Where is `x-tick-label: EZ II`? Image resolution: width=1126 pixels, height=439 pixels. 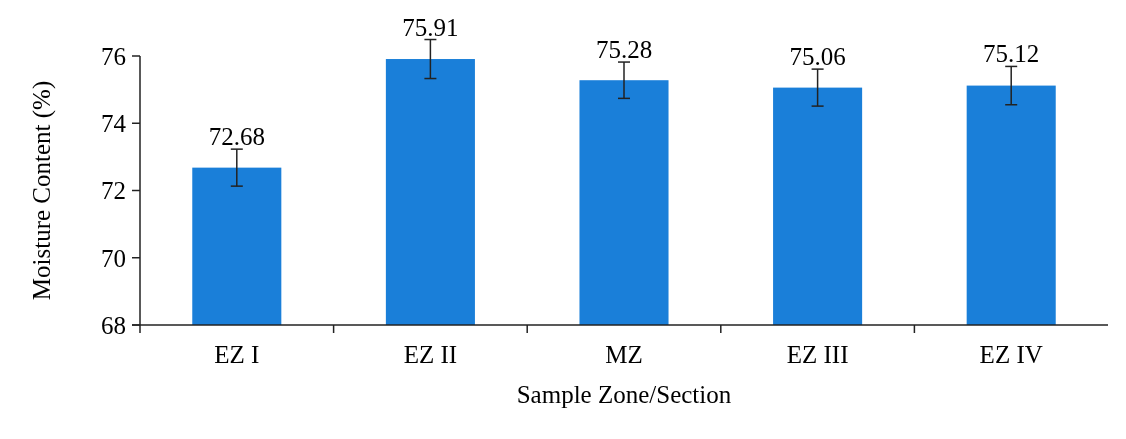
x-tick-label: EZ II is located at coordinates (430, 354).